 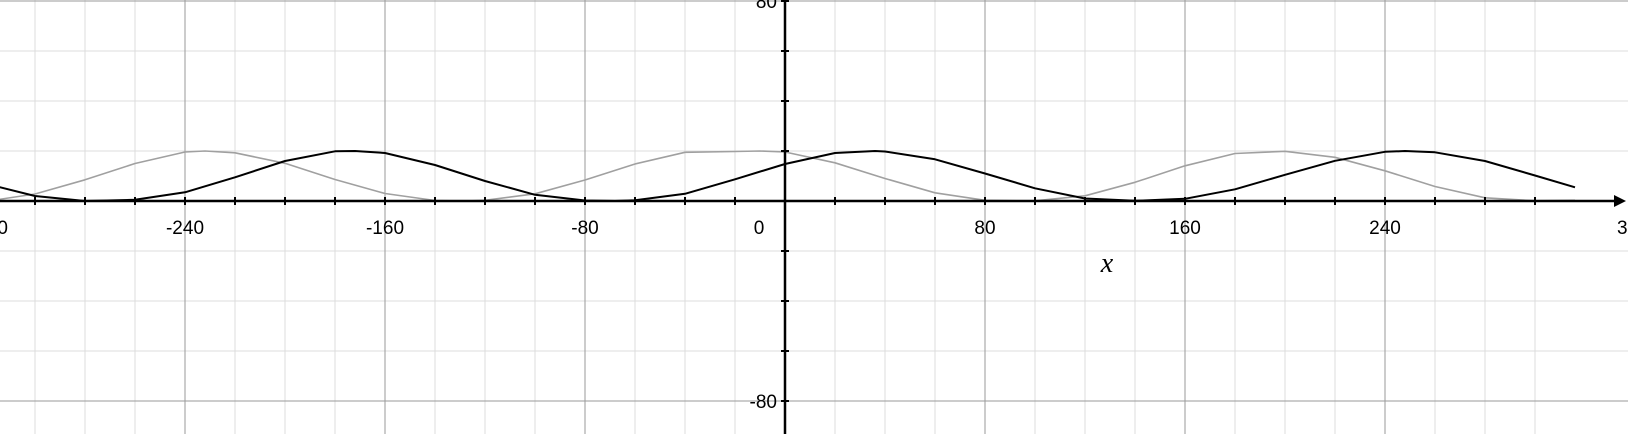 I want to click on x-tick-label-left-edge: 0, so click(x=4, y=228).